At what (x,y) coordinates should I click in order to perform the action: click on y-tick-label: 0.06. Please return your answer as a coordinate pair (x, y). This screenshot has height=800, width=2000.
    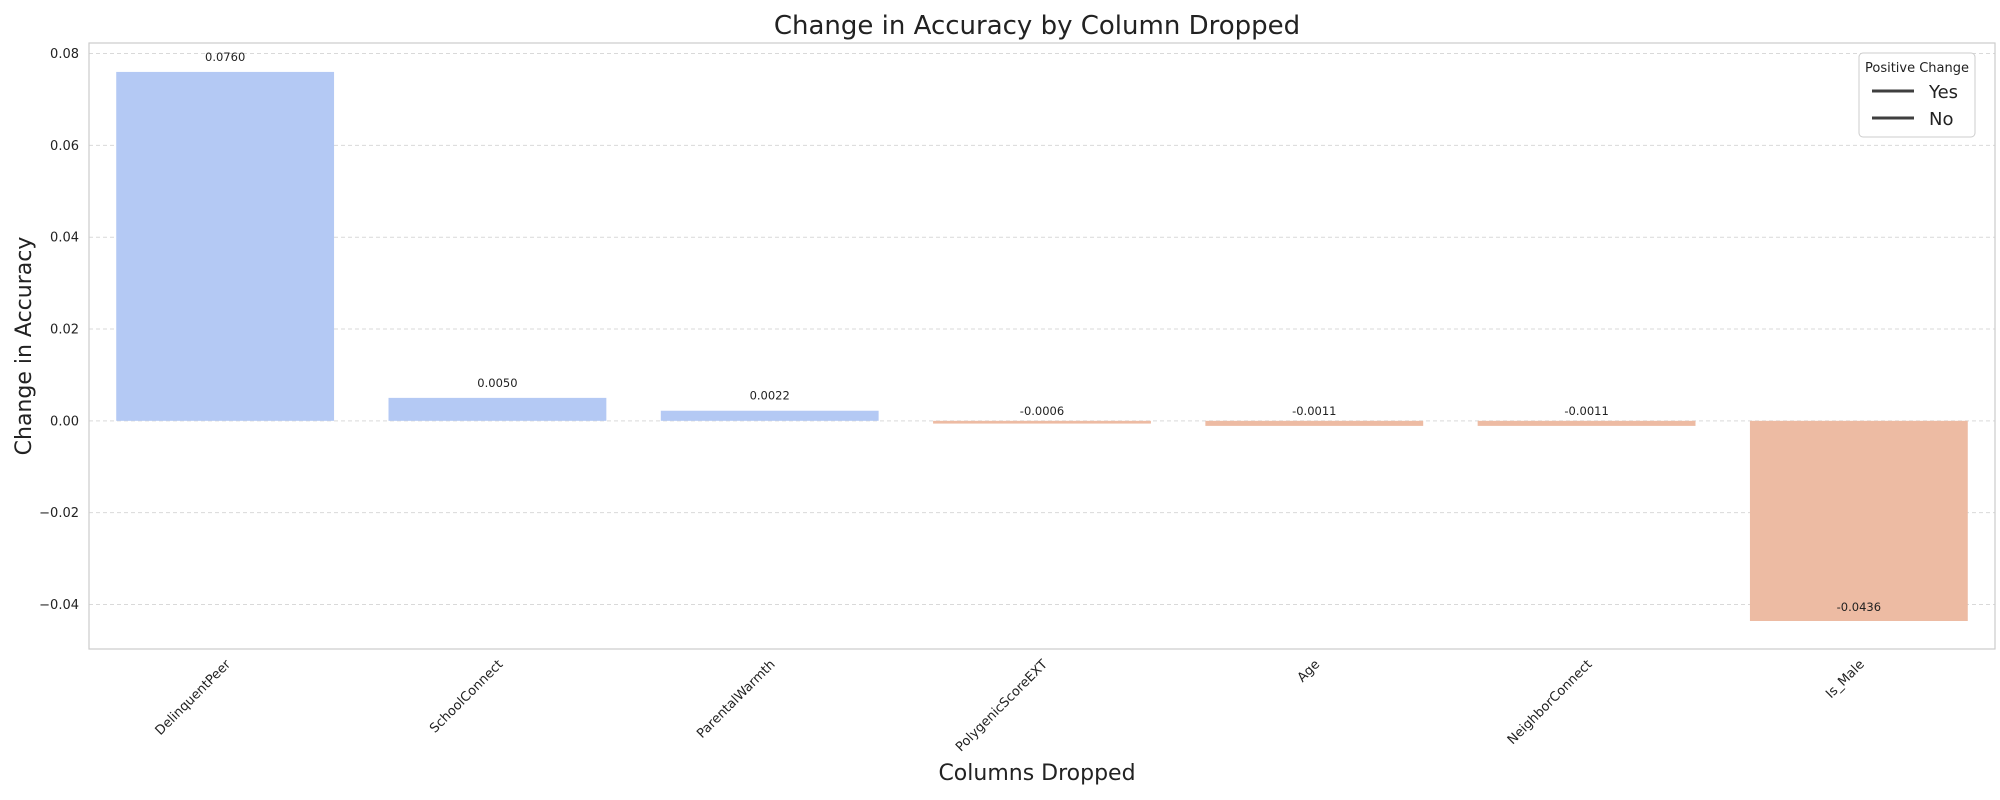
    Looking at the image, I should click on (64, 146).